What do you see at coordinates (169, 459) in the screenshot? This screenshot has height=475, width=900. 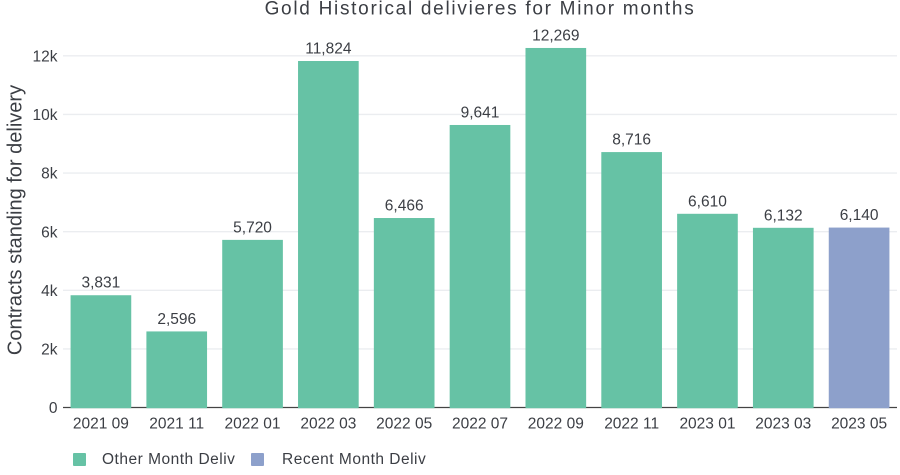 I see `legend-label-other-month-deliv: Other Month Deliv` at bounding box center [169, 459].